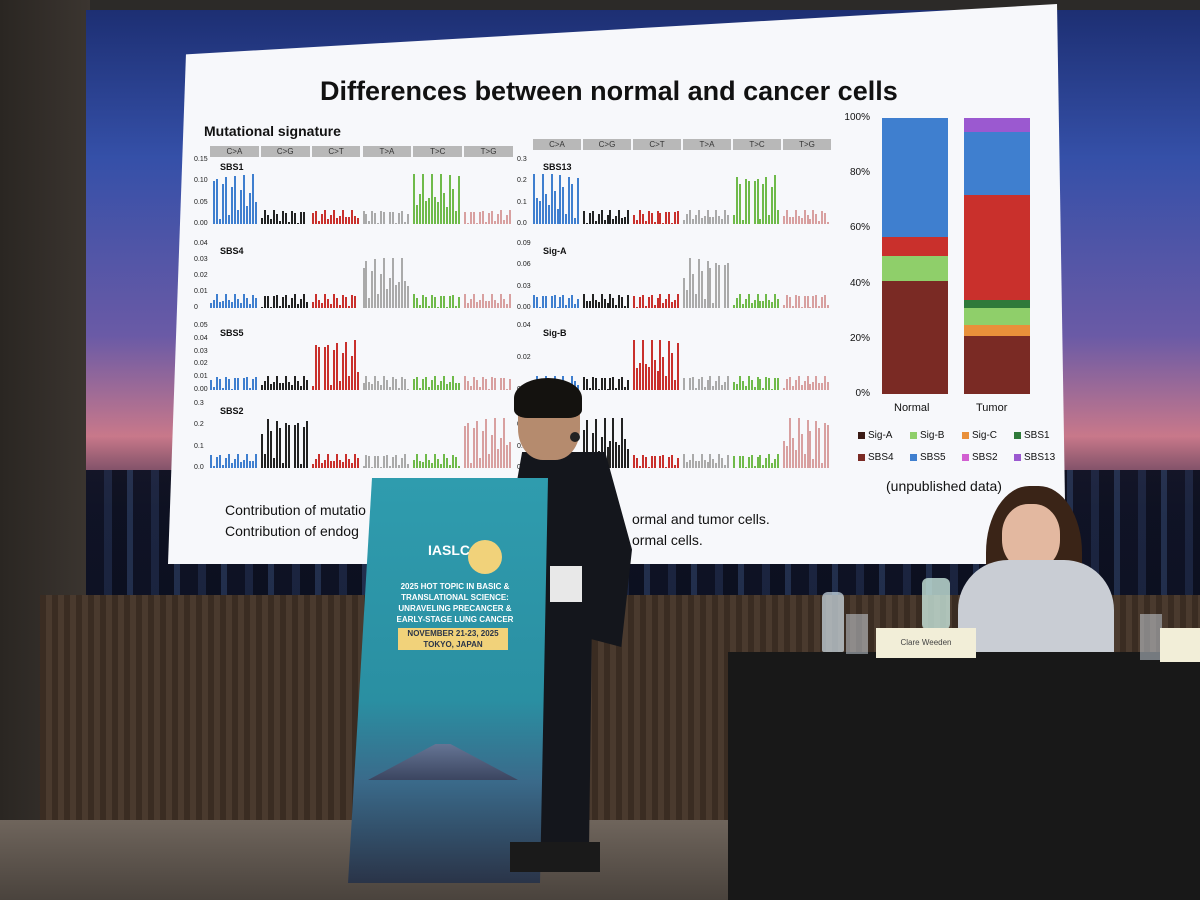  I want to click on speaker-hair, so click(548, 398).